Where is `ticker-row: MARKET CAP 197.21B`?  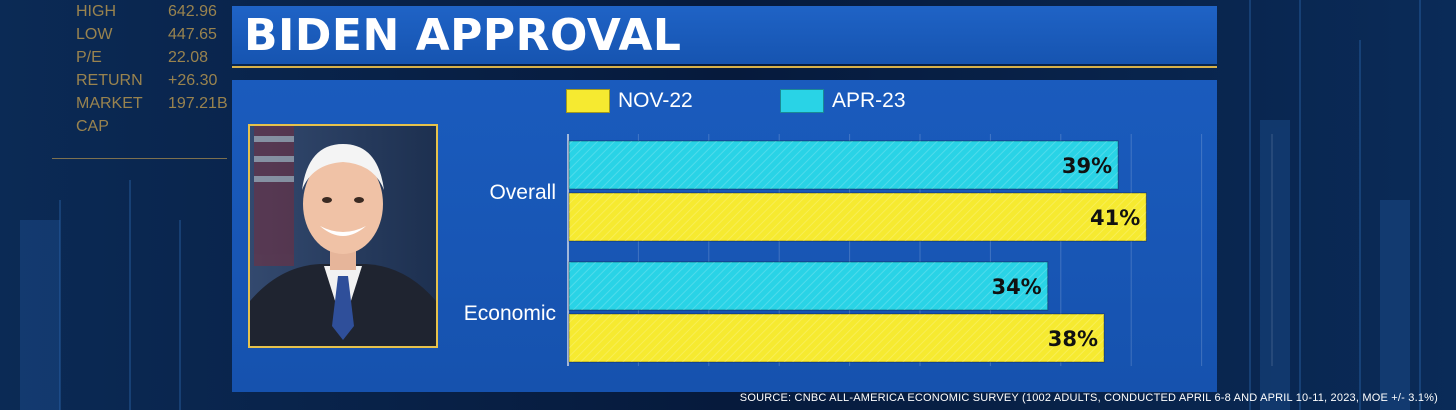
ticker-row: MARKET CAP 197.21B is located at coordinates (162, 115).